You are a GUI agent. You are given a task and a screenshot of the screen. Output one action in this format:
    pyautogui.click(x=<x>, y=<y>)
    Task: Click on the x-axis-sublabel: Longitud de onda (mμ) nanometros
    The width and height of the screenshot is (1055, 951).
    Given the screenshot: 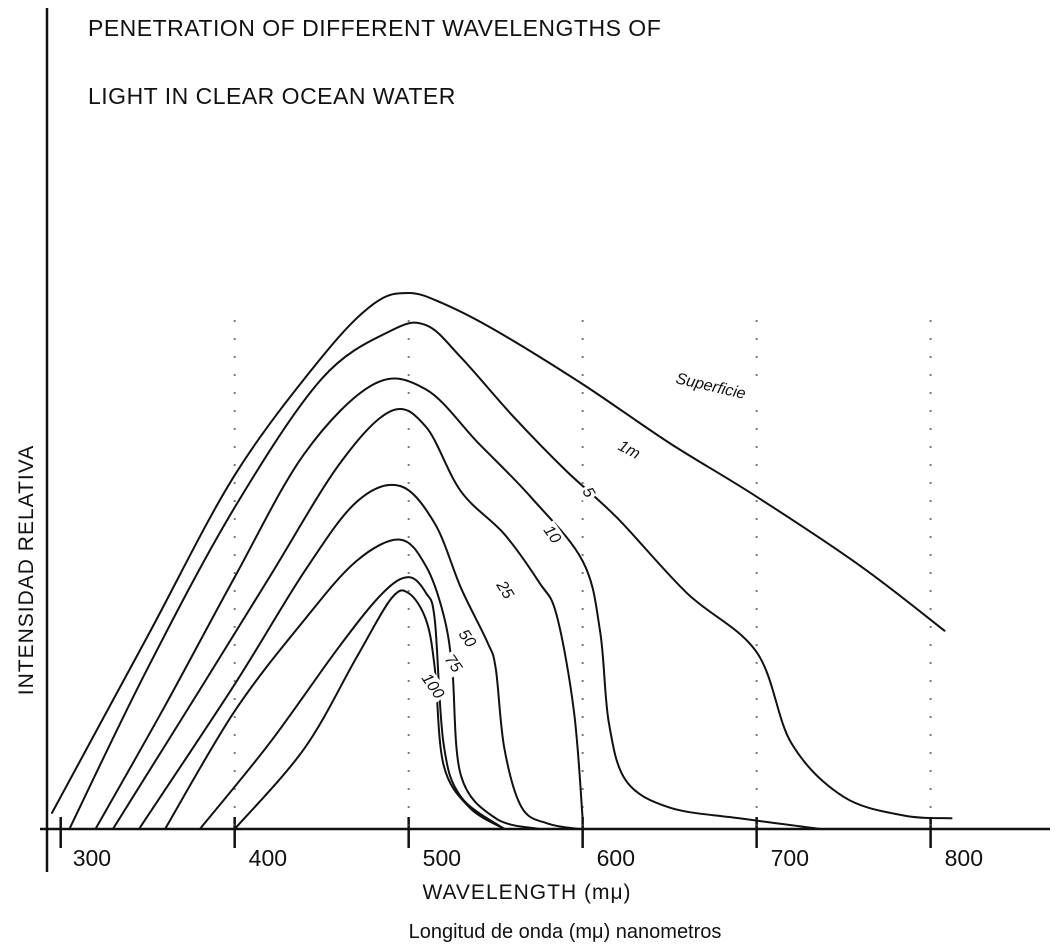 What is the action you would take?
    pyautogui.click(x=565, y=932)
    